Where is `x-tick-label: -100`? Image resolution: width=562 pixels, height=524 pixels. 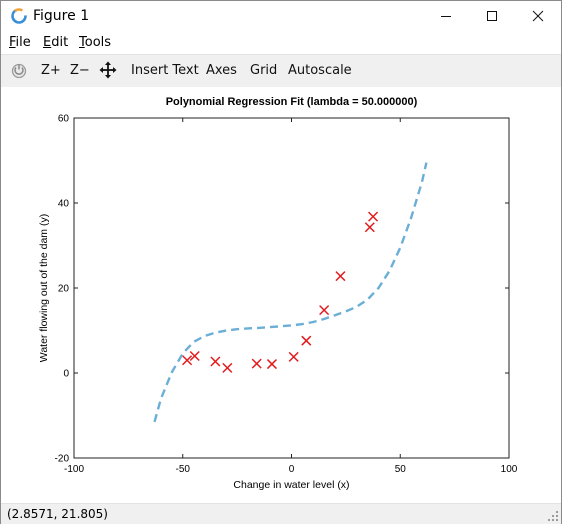 x-tick-label: -100 is located at coordinates (74, 469).